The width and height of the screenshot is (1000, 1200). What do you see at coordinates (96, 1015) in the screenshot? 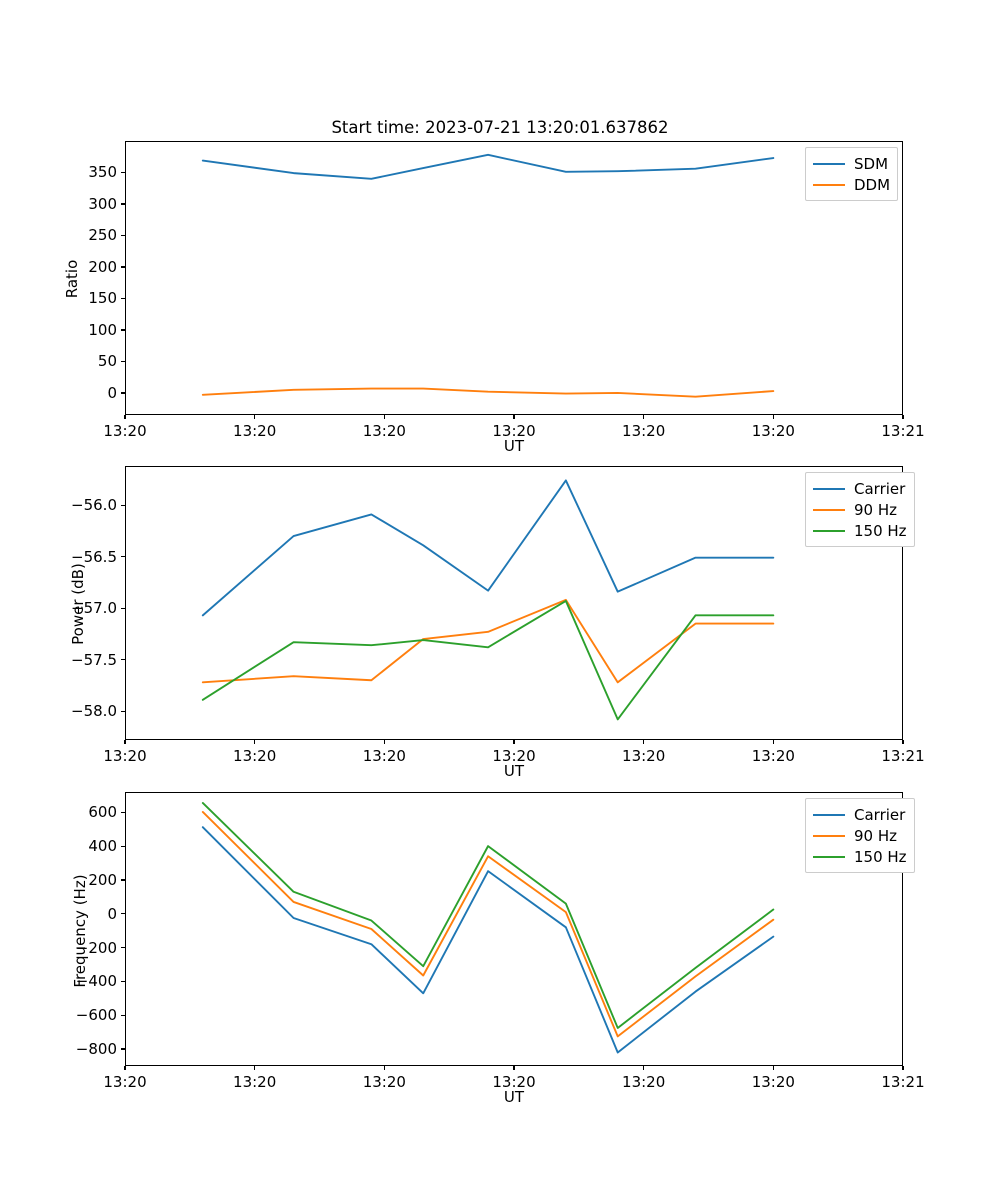
I see `ytick-label: −600` at bounding box center [96, 1015].